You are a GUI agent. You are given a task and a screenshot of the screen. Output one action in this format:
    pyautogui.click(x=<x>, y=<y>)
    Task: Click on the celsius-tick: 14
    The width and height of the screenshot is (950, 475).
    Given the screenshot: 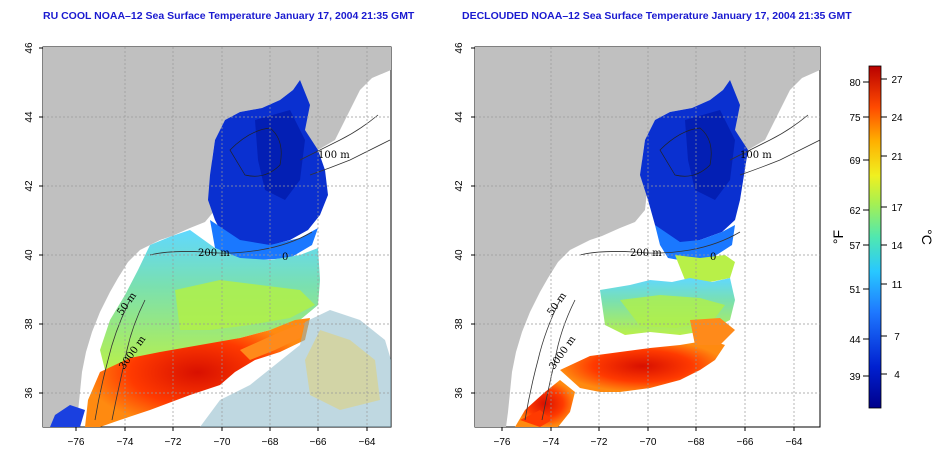 What is the action you would take?
    pyautogui.click(x=897, y=246)
    